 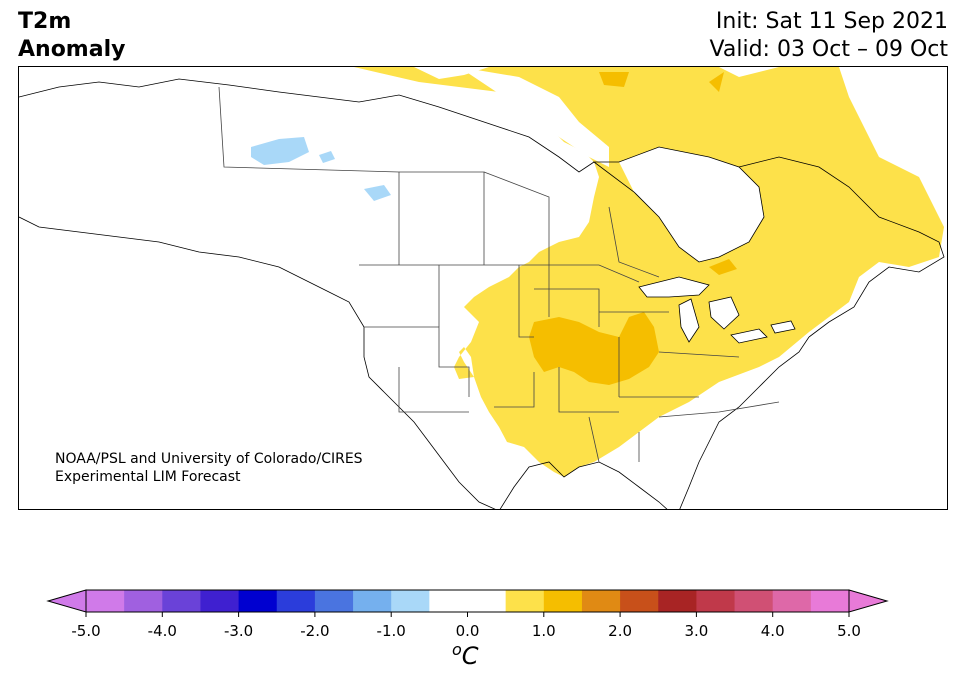 What do you see at coordinates (162, 631) in the screenshot?
I see `colorbar-tick-label: -4.0` at bounding box center [162, 631].